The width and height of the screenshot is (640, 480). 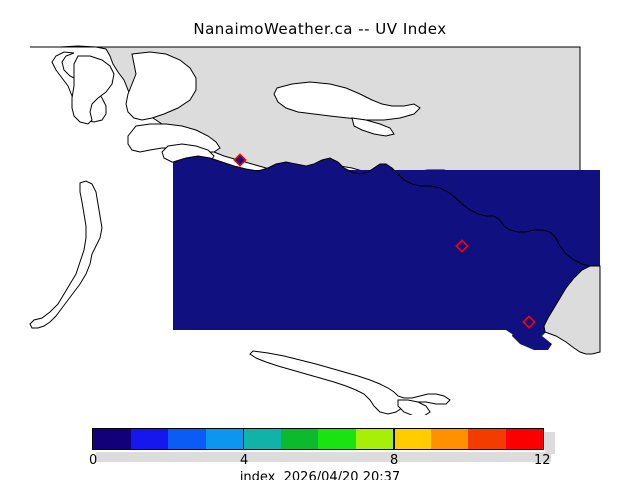 I want to click on station-marker-1-diamond, so click(x=240, y=160).